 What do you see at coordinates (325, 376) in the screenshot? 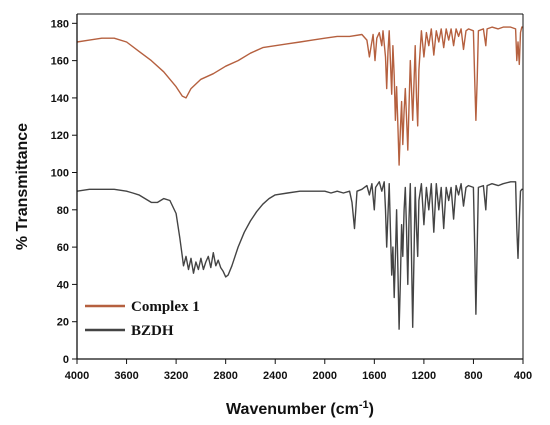
I see `x-tick-label-2000: 2000` at bounding box center [325, 376].